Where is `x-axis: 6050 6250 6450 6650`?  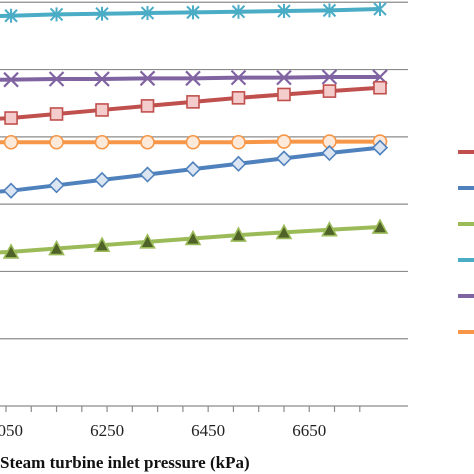 x-axis: 6050 6250 6450 6650 is located at coordinates (204, 422).